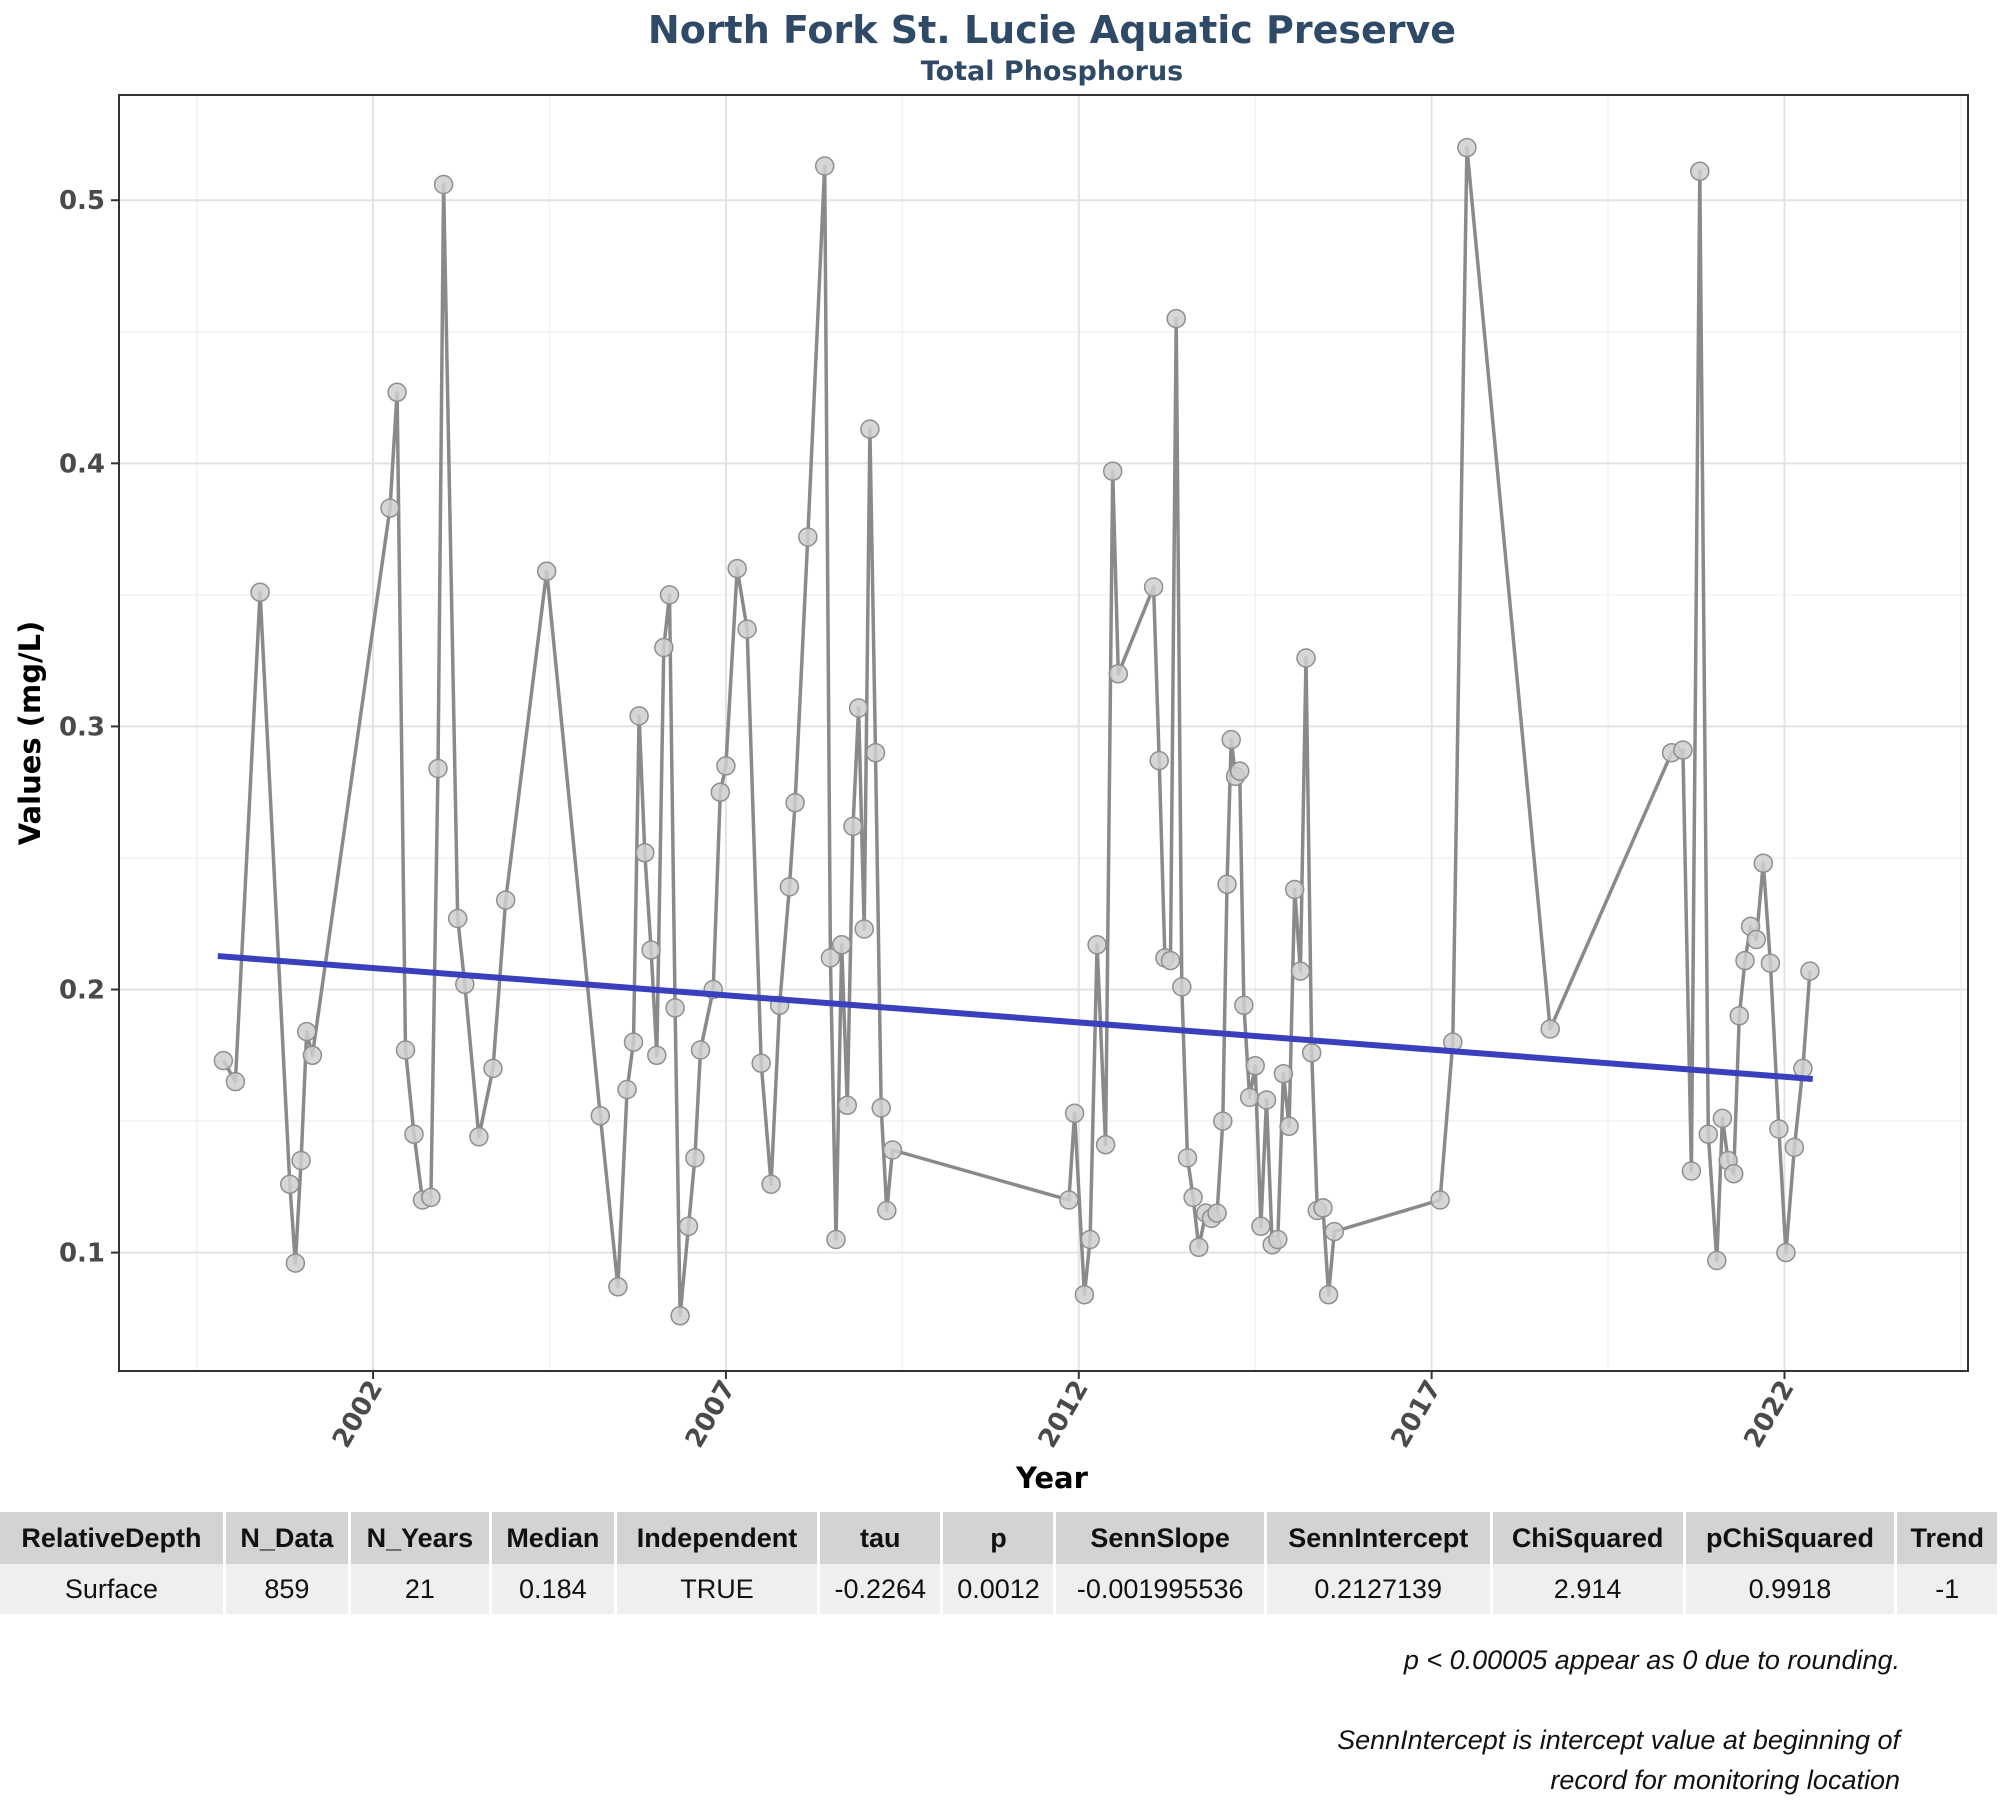  What do you see at coordinates (113, 1589) in the screenshot?
I see `table-cell: Surface` at bounding box center [113, 1589].